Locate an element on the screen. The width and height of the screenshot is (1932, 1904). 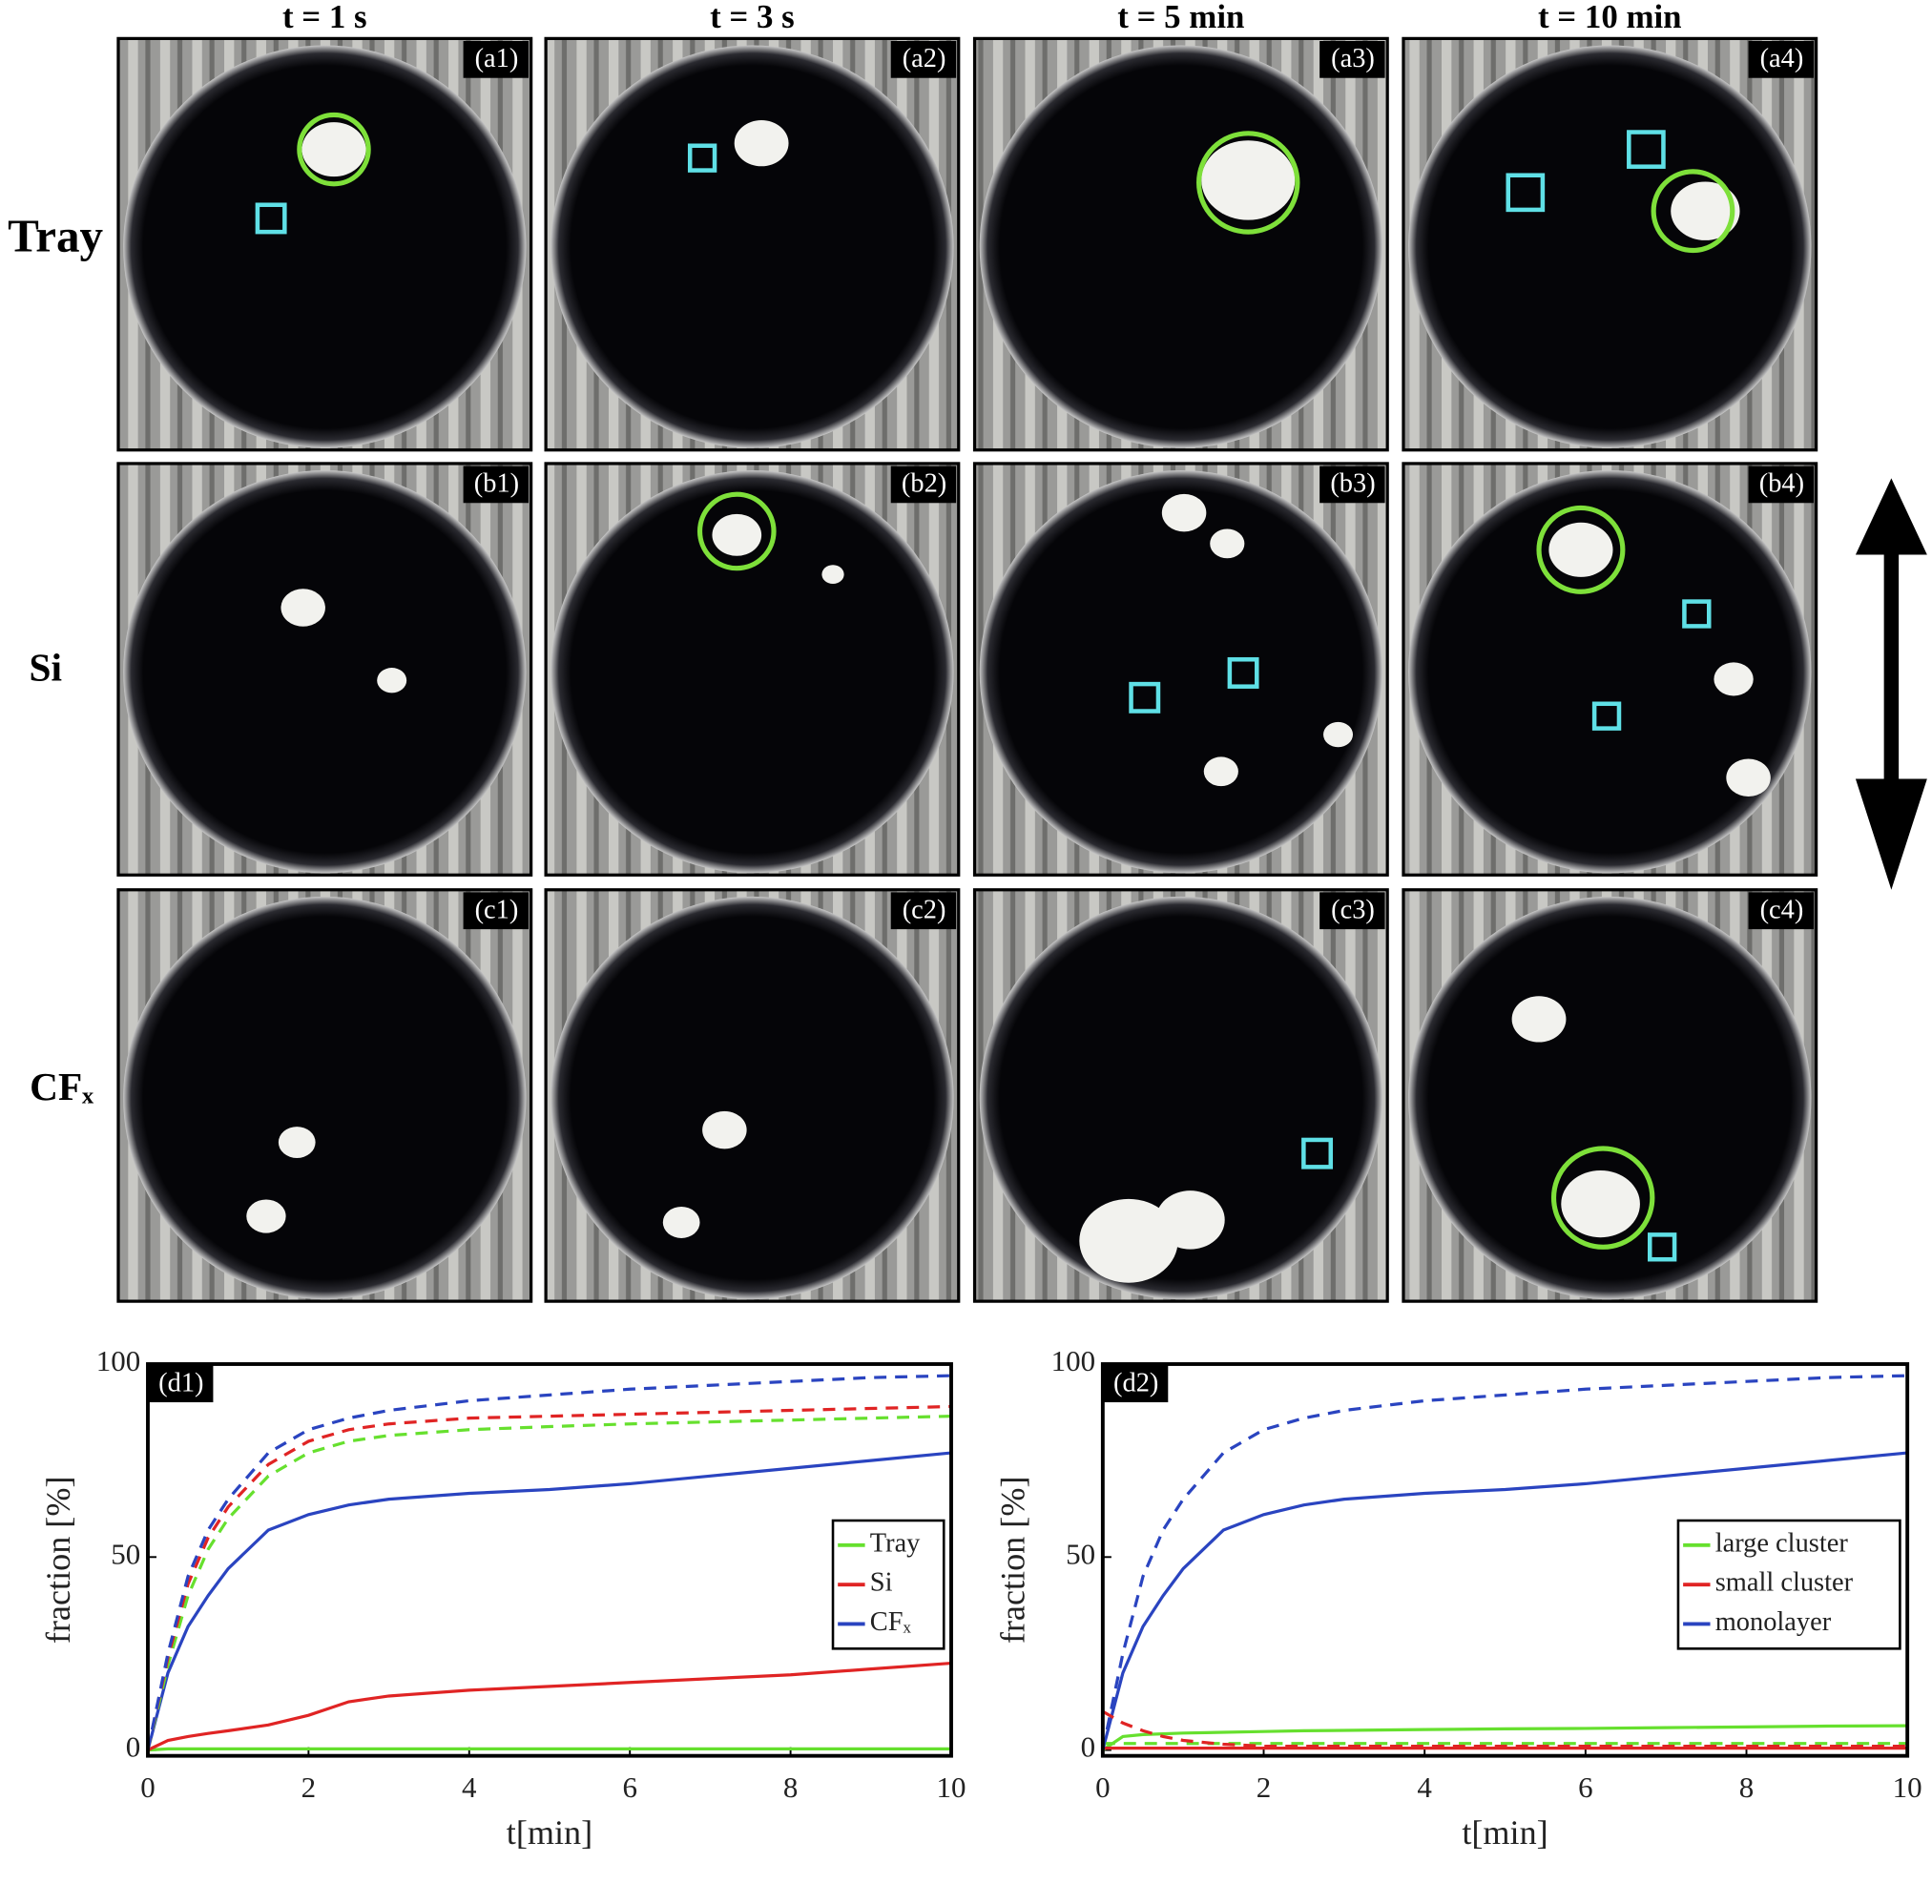
y-tick-label: 100 is located at coordinates (118, 1360).